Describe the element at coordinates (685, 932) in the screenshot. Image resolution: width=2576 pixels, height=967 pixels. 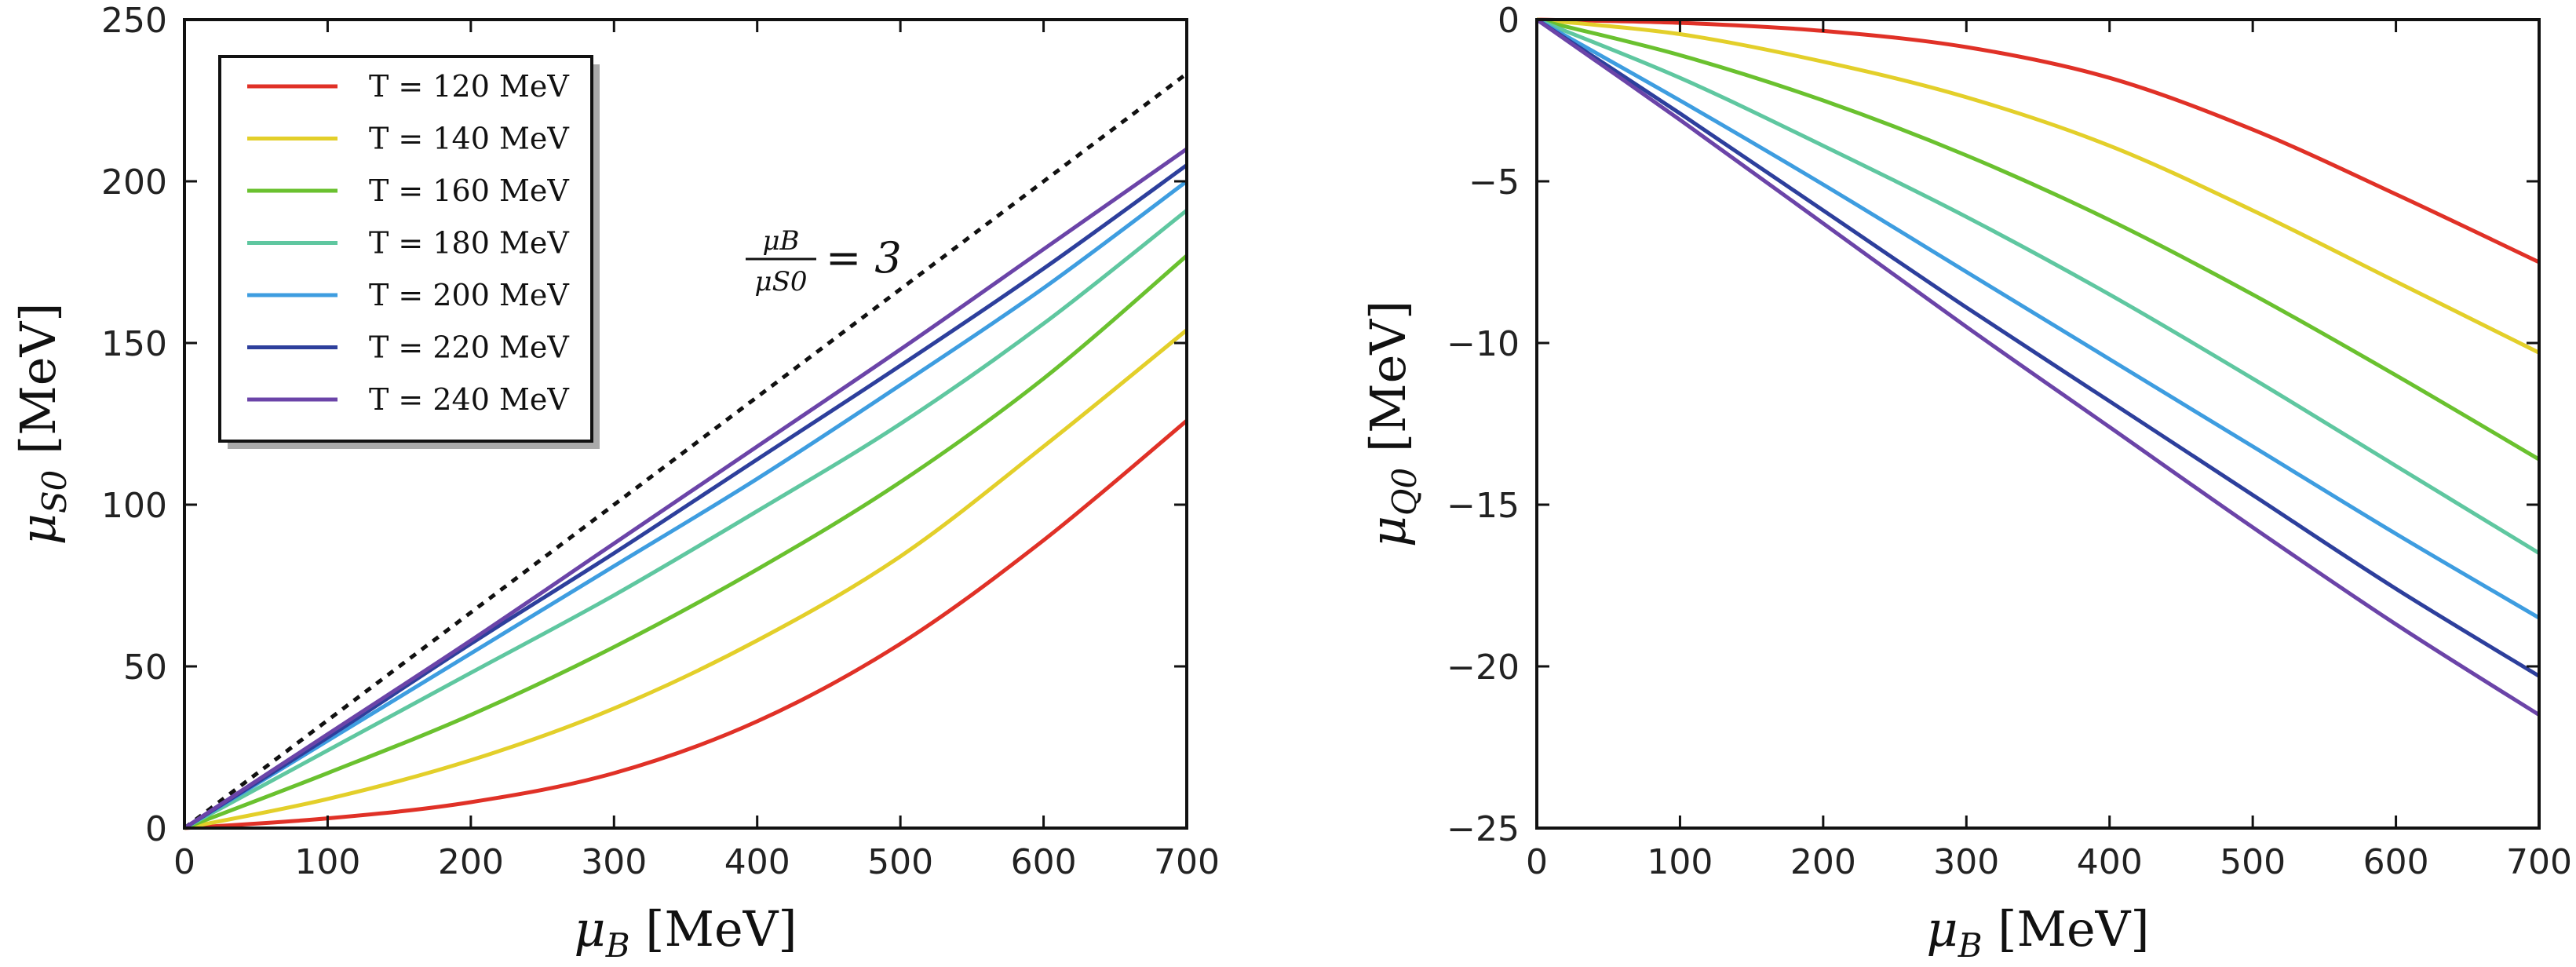
I see `left-x-axis-label: μB [MeV]` at that location.